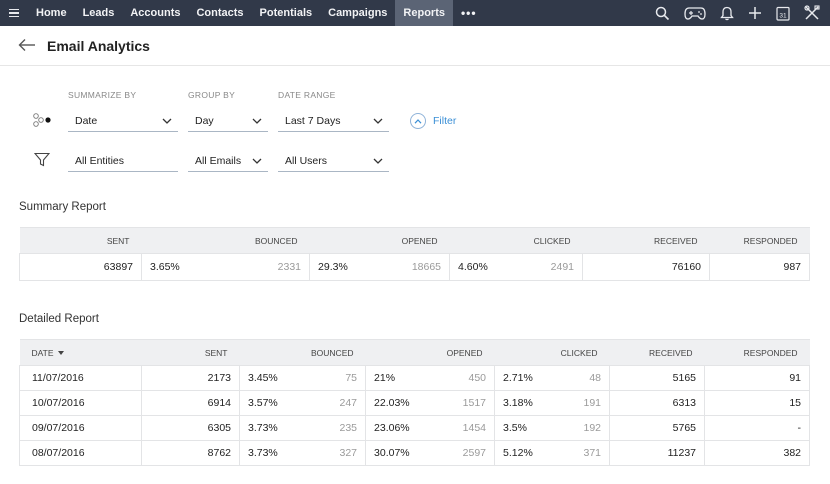  I want to click on emails-select: All Emails, so click(228, 161).